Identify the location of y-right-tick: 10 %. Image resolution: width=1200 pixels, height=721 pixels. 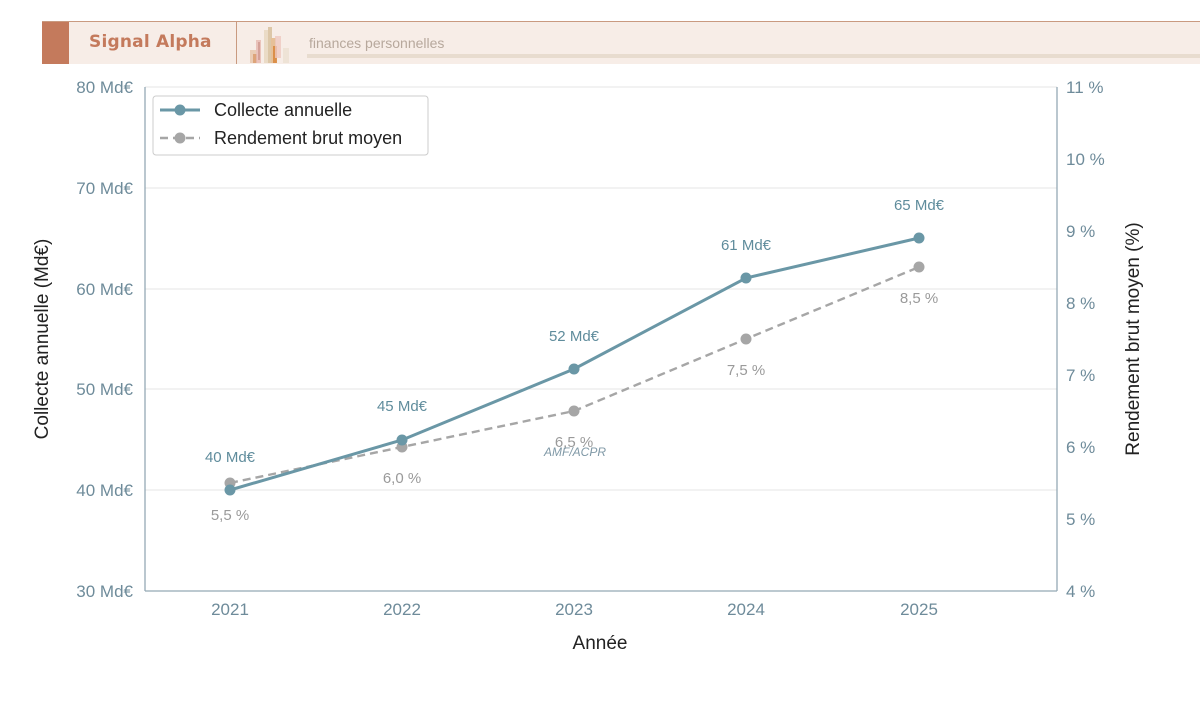
(1085, 159).